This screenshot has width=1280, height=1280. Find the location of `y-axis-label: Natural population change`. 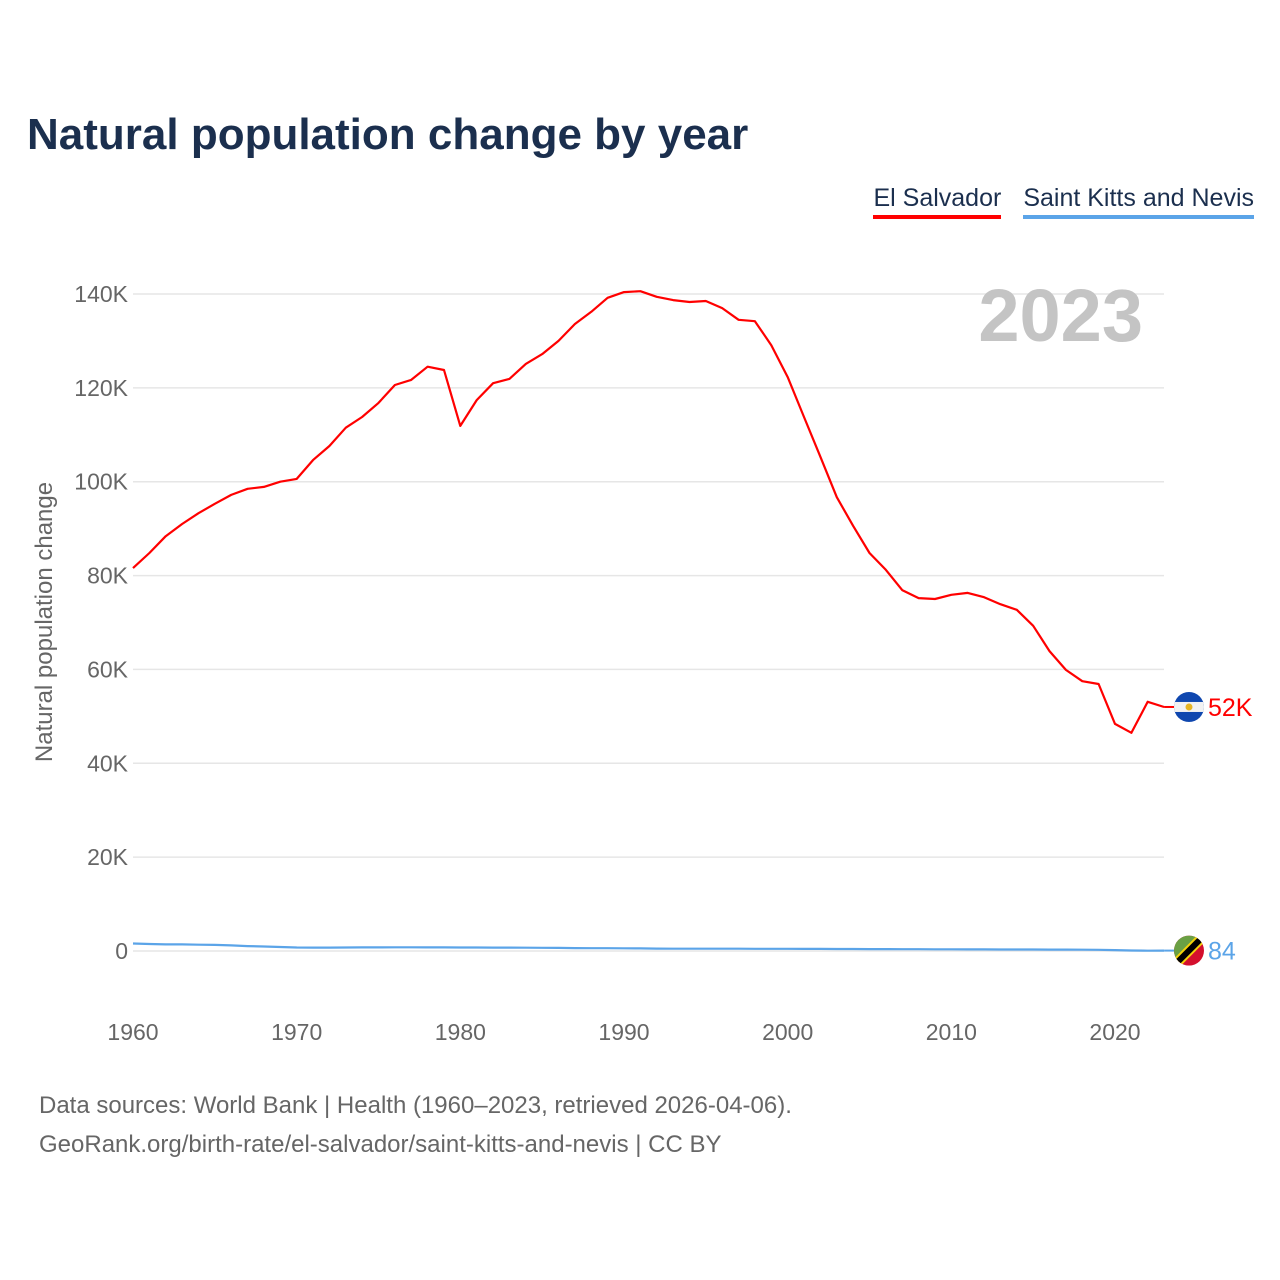

y-axis-label: Natural population change is located at coordinates (44, 622).